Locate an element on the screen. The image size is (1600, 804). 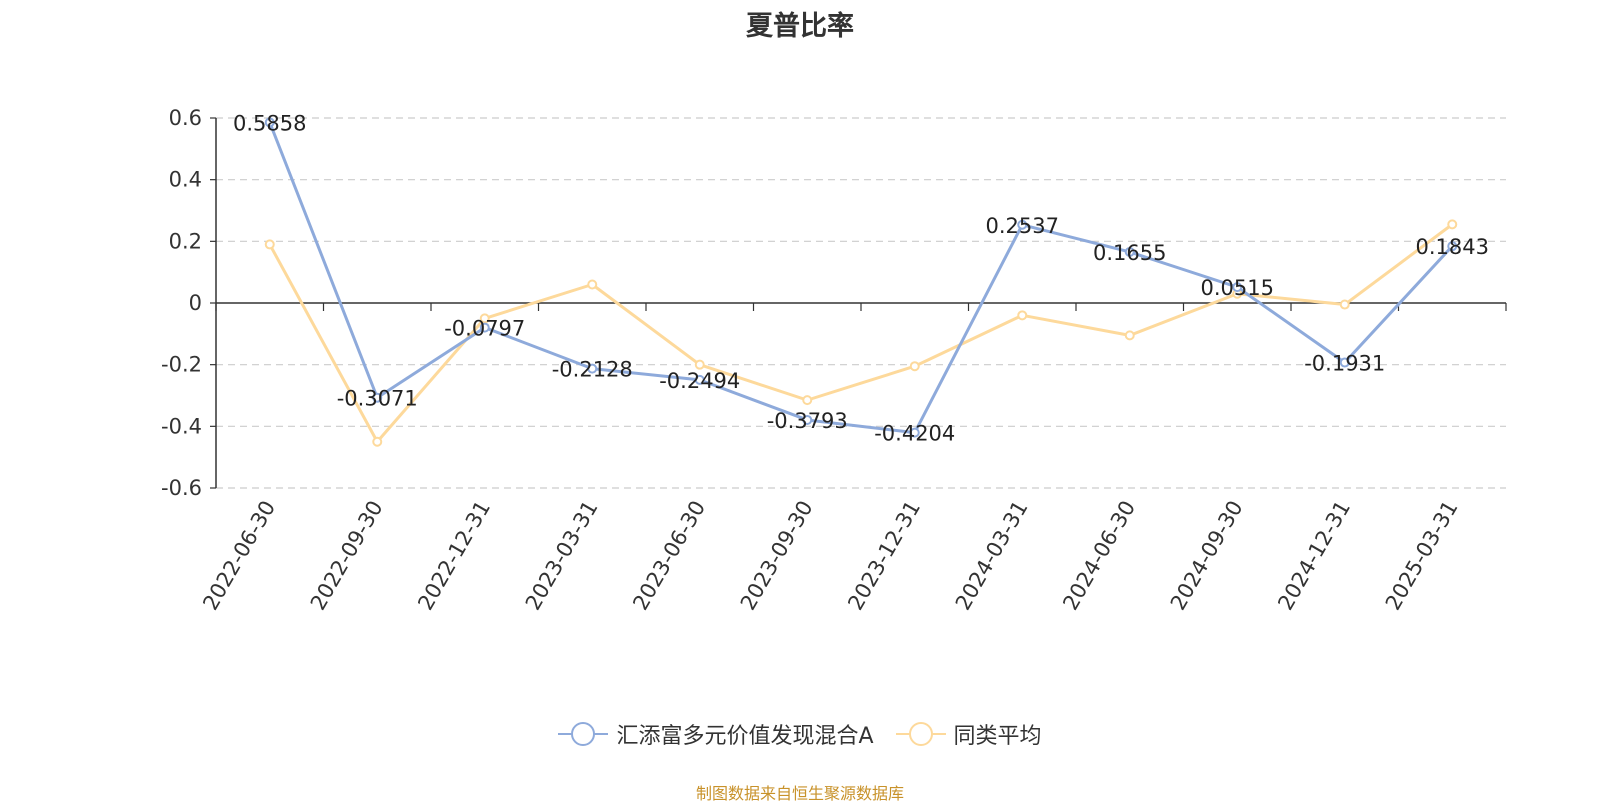
x-tick-label: 2024-09-30 is located at coordinates (1207, 556).